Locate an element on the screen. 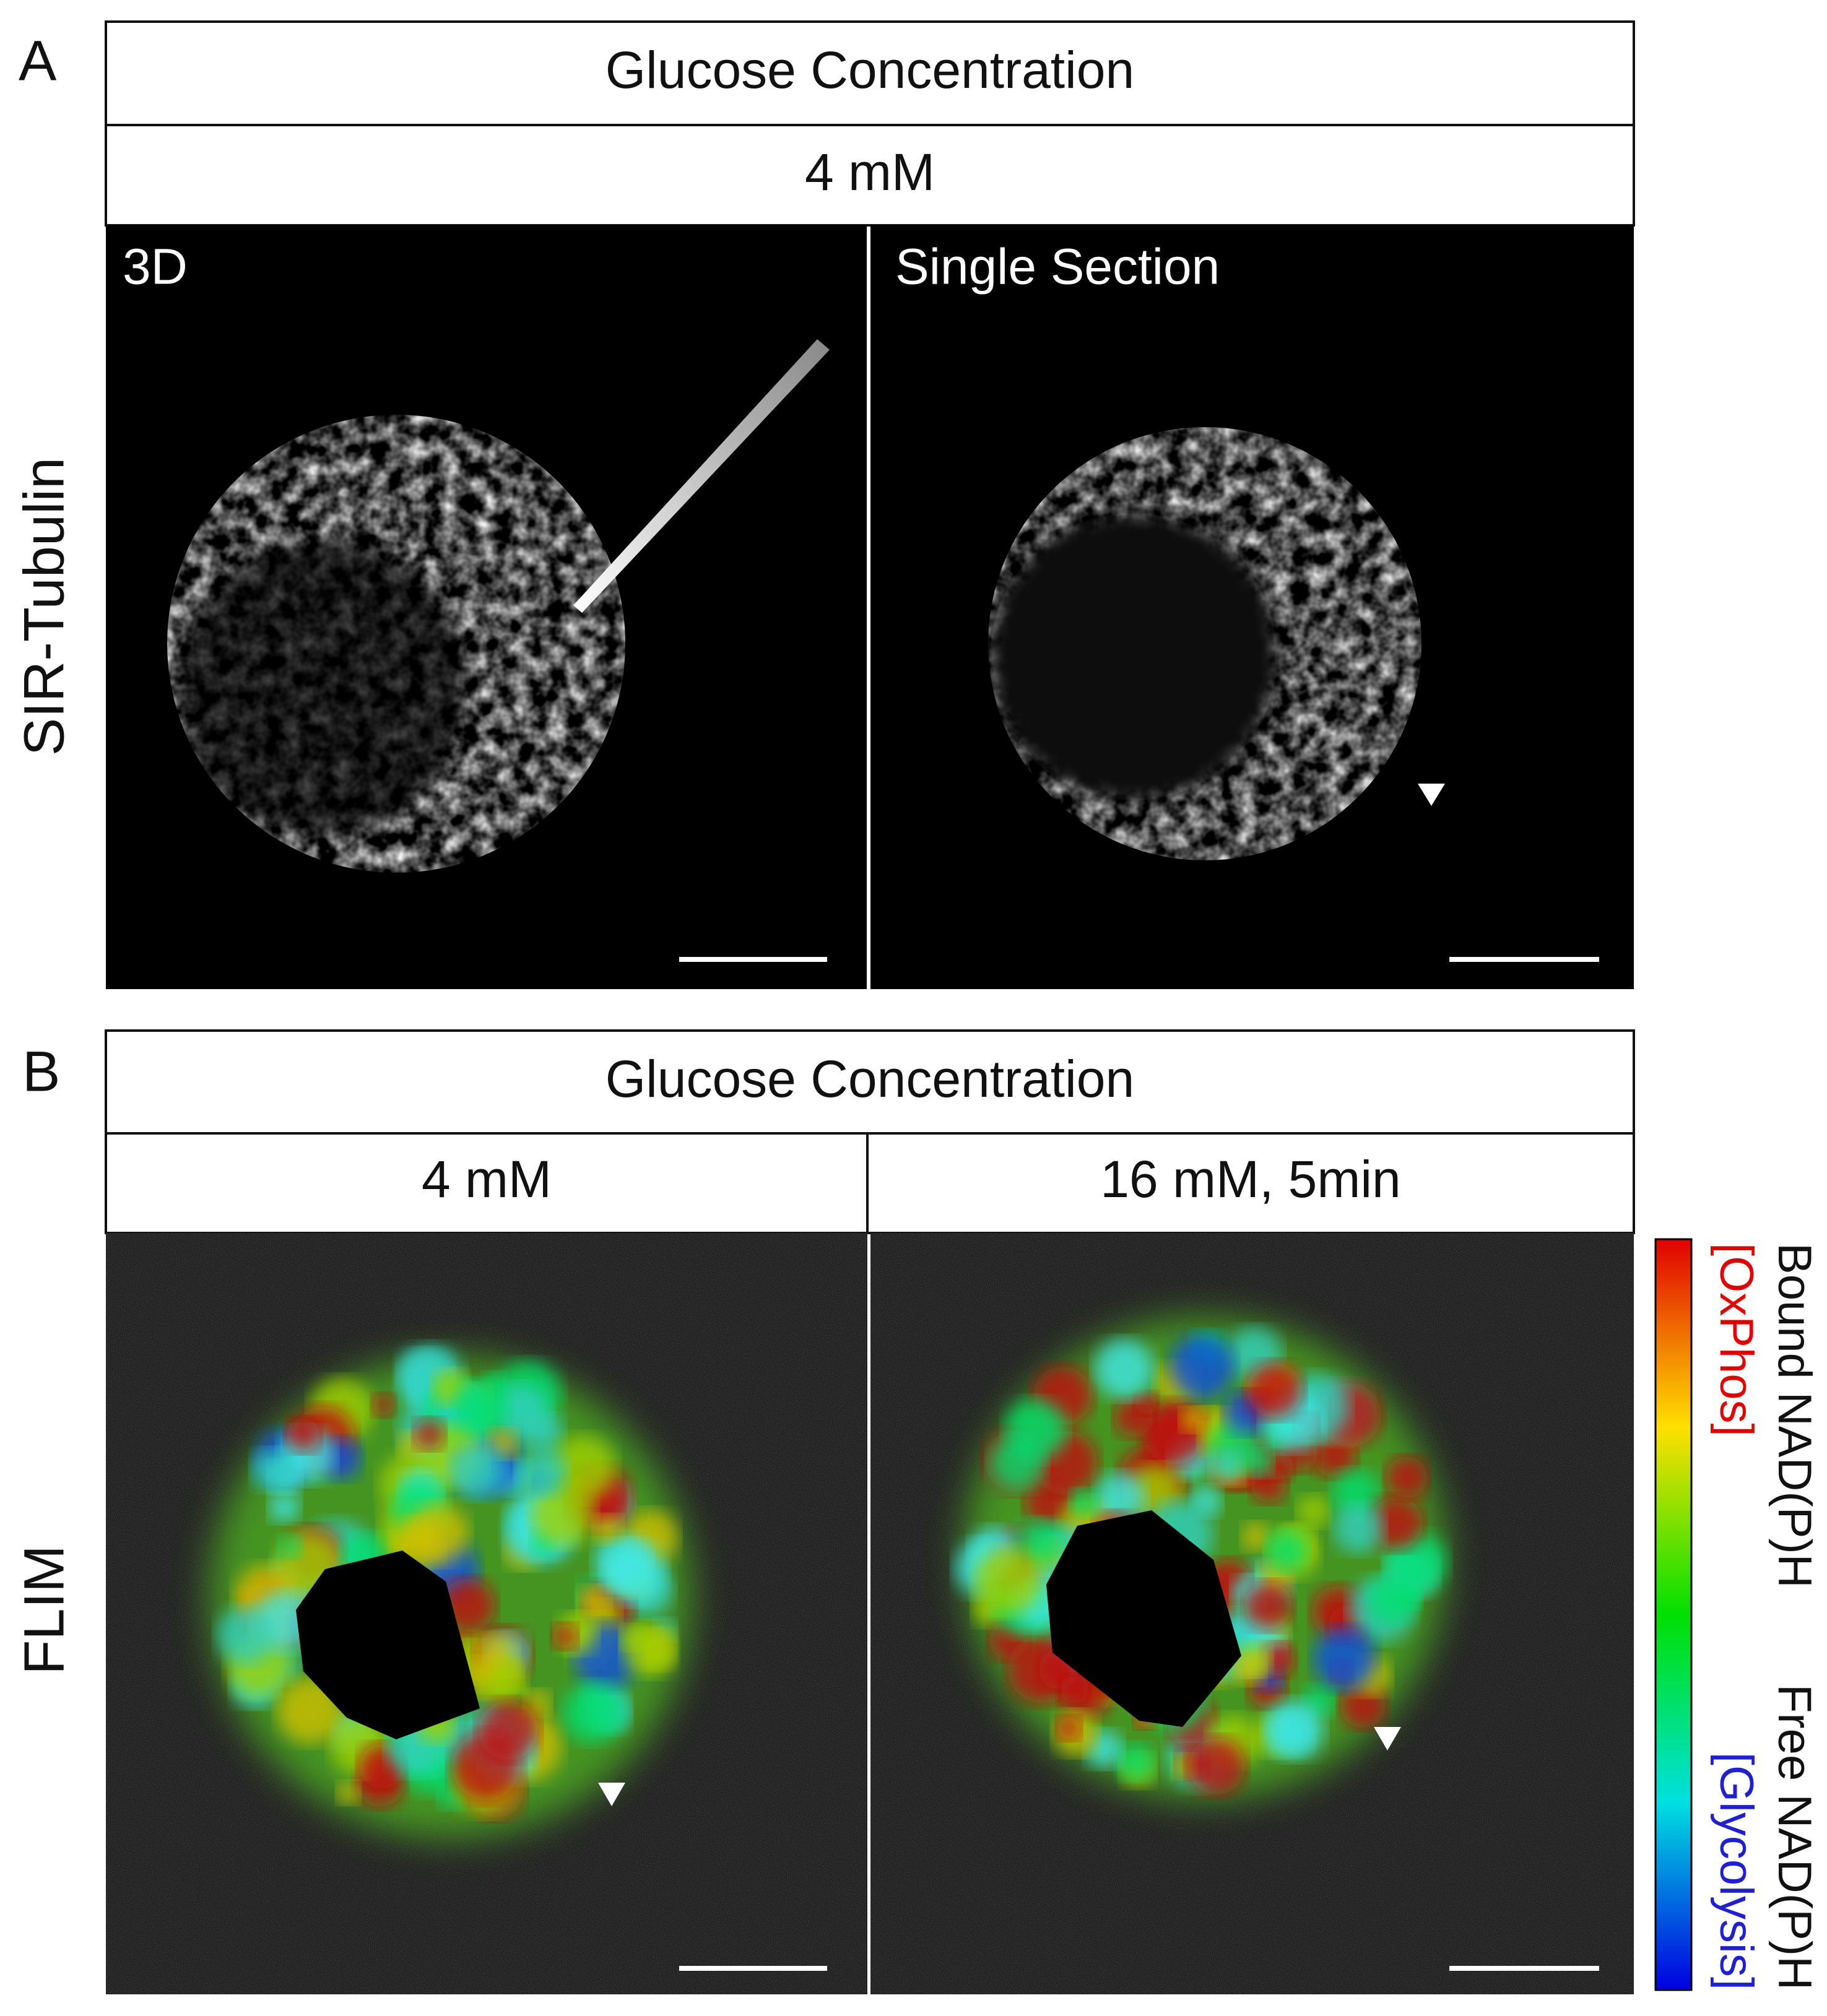 Image resolution: width=1827 pixels, height=2016 pixels. colorbar is located at coordinates (1673, 1614).